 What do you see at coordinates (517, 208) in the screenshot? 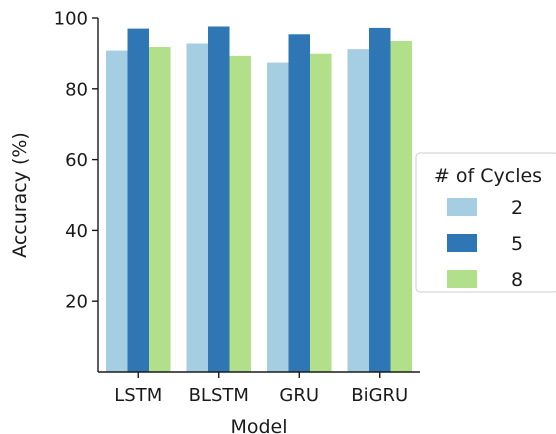
I see `legend-label-2: 2` at bounding box center [517, 208].